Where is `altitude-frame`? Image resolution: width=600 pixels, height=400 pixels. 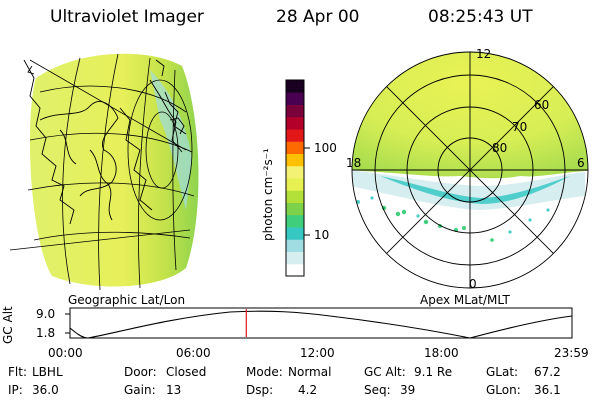 altitude-frame is located at coordinates (321, 323).